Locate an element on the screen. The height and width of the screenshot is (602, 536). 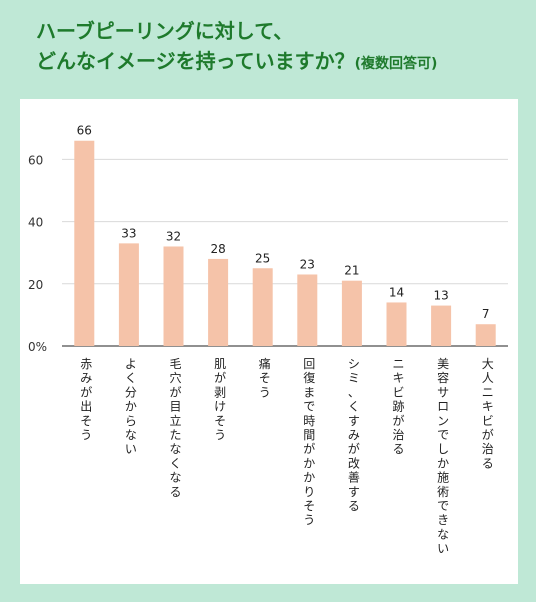
category-label: よく分からない is located at coordinates (131, 406).